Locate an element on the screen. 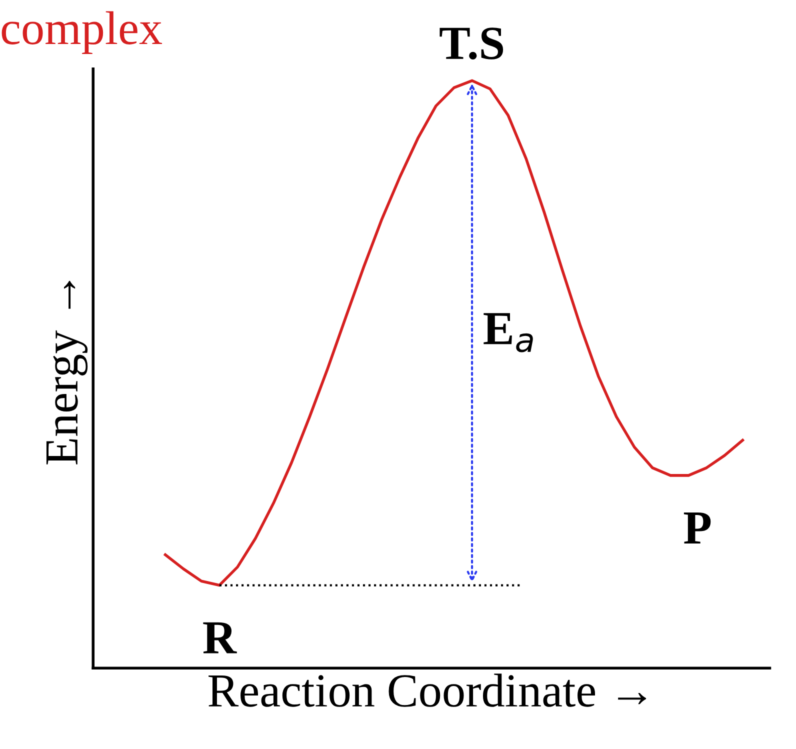 Image resolution: width=796 pixels, height=749 pixels. text: T.S is located at coordinates (472, 44).